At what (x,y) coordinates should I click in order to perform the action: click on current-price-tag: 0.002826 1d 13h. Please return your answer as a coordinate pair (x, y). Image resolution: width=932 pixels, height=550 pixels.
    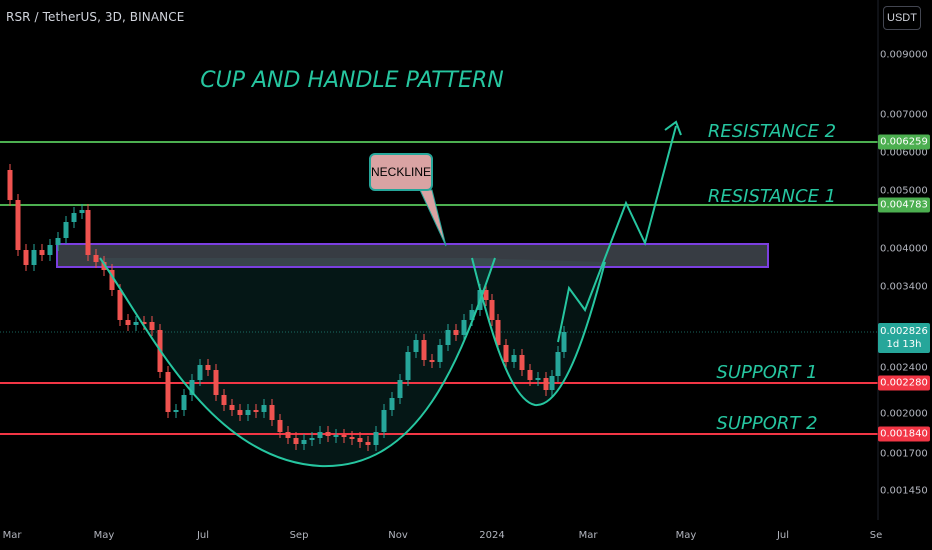
    Looking at the image, I should click on (904, 338).